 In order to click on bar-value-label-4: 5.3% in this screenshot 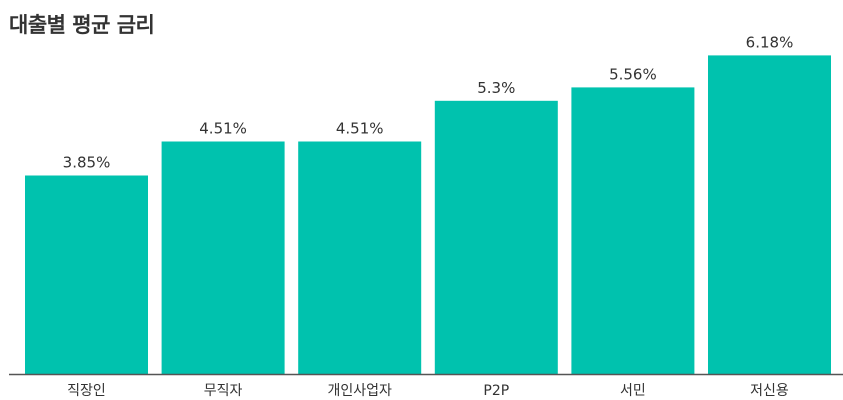, I will do `click(496, 88)`.